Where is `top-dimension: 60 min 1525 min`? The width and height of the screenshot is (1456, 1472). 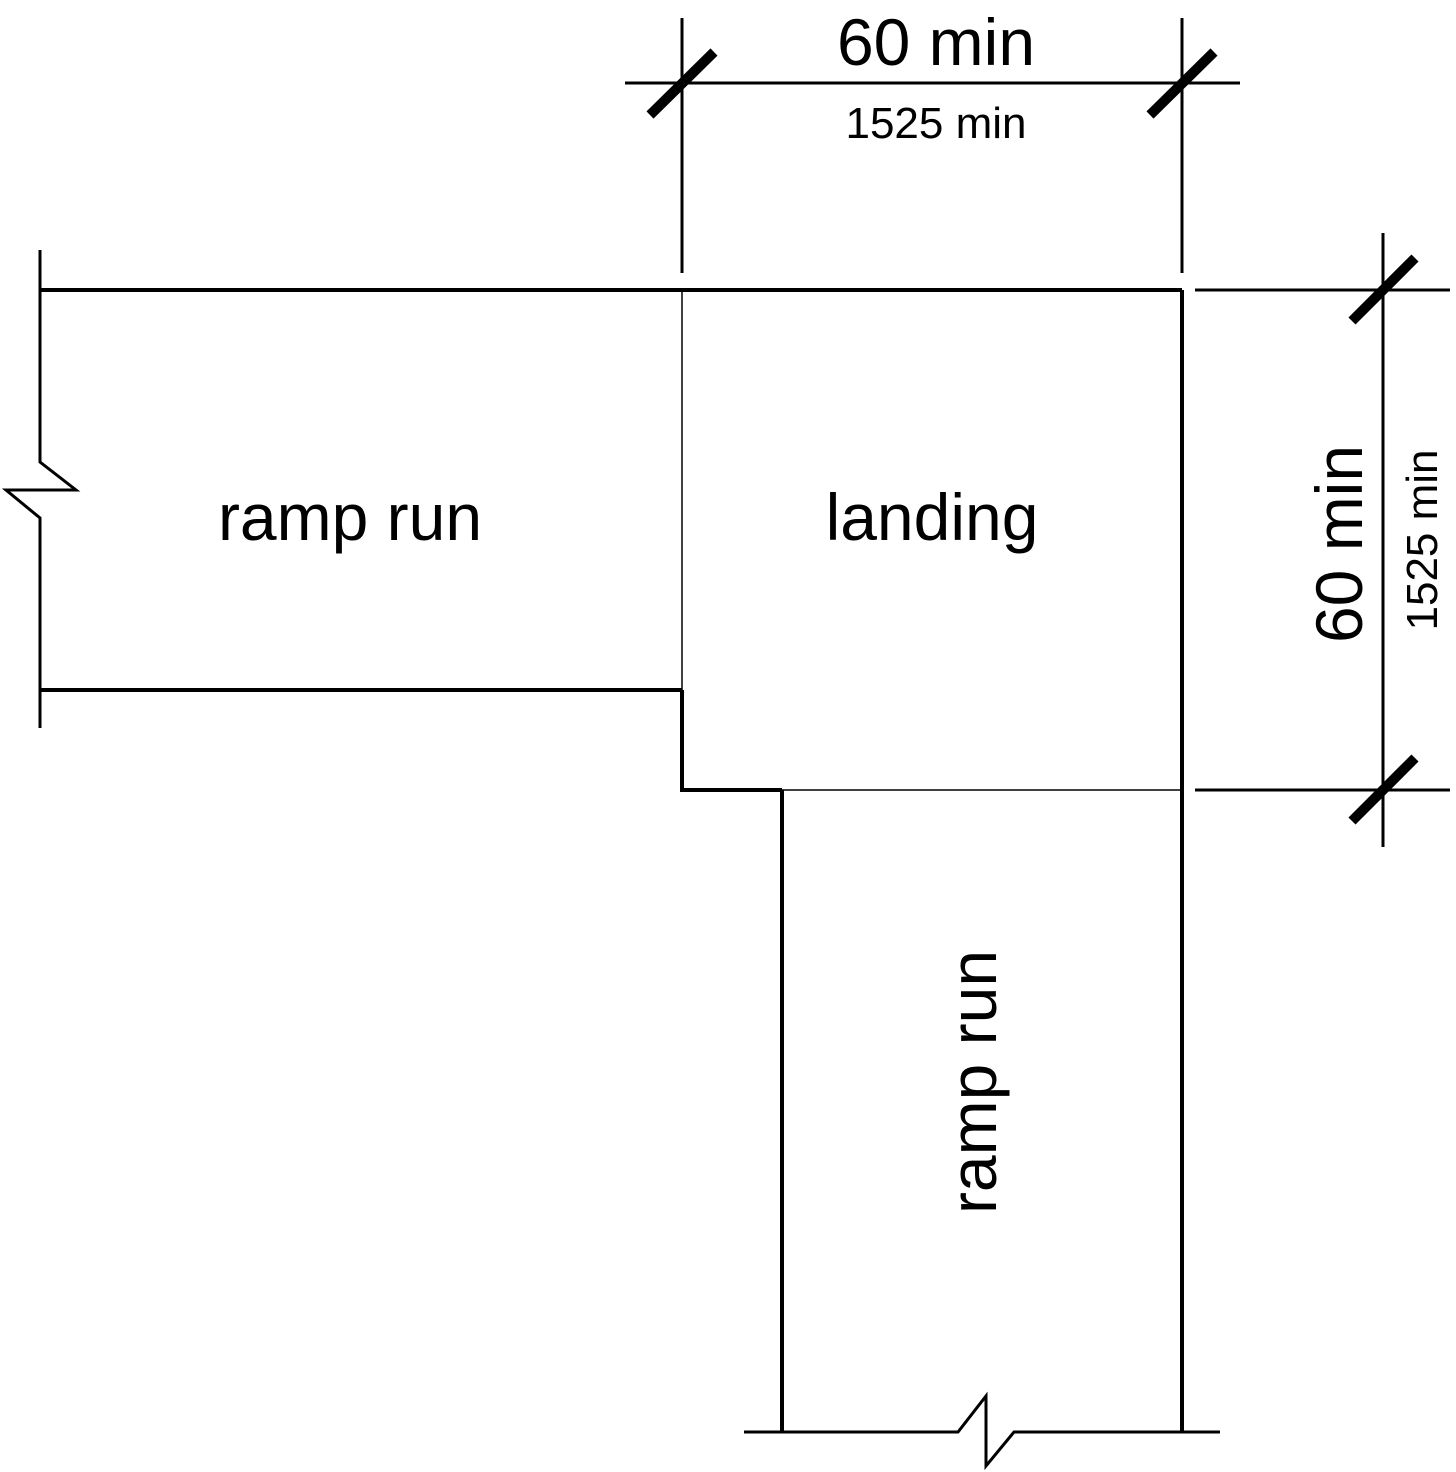
top-dimension: 60 min 1525 min is located at coordinates (932, 139).